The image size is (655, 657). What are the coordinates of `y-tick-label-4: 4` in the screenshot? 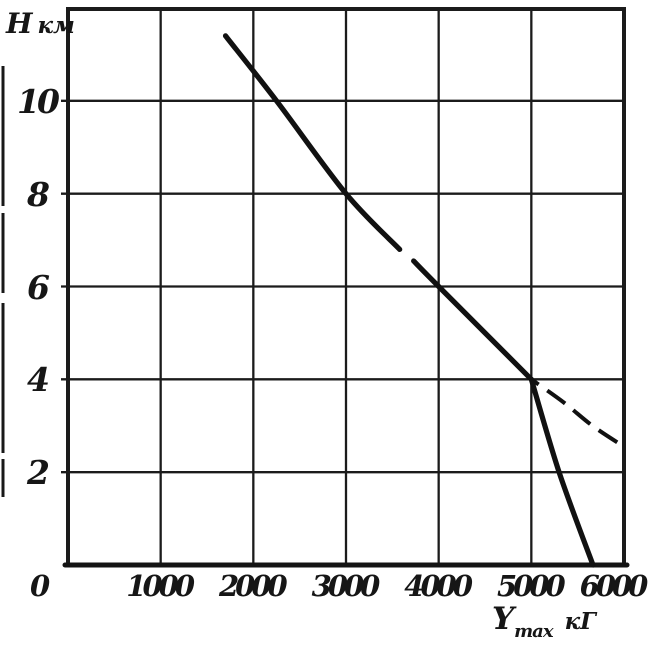 It's located at (38, 380).